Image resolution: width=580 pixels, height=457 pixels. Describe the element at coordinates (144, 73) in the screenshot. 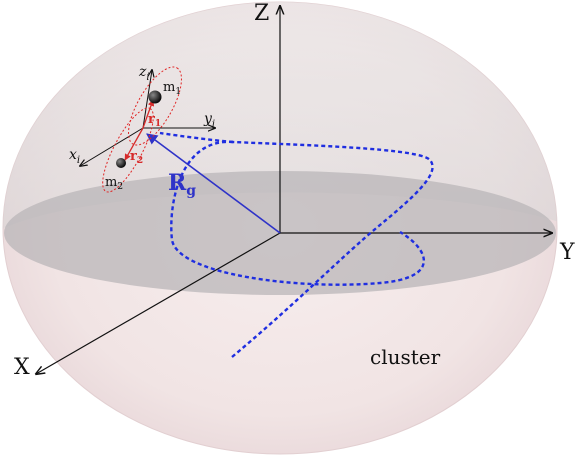

I see `local-z-label: zi` at that location.